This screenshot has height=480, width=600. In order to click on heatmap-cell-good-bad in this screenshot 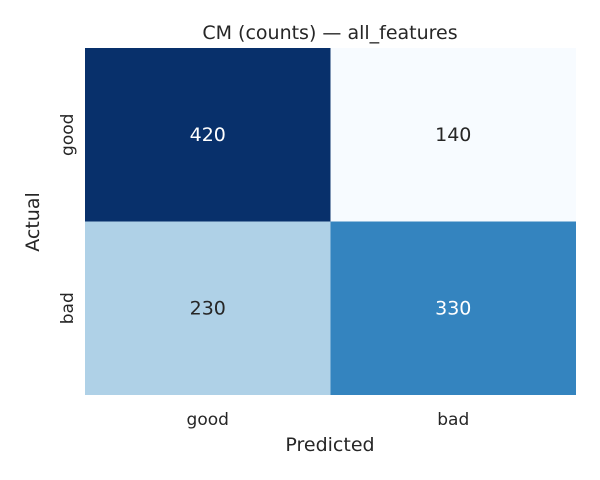, I will do `click(453, 135)`.